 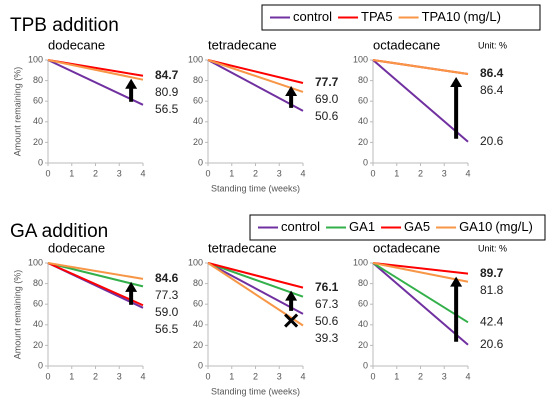 I want to click on value-label: 20.6, so click(x=492, y=141).